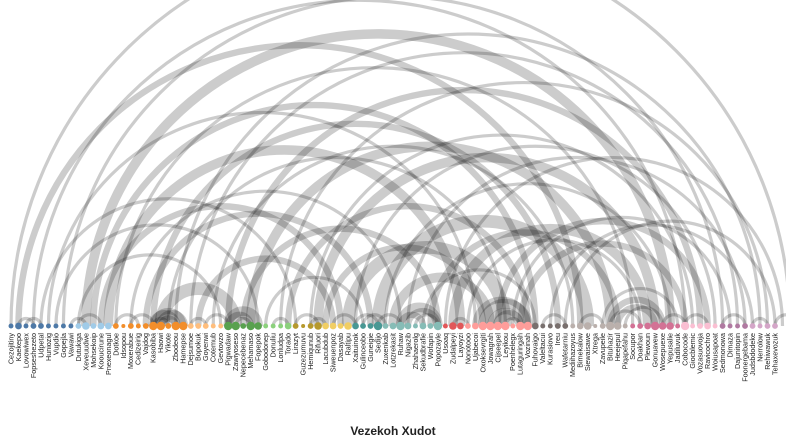 Image resolution: width=786 pixels, height=446 pixels. What do you see at coordinates (100, 351) in the screenshot?
I see `node-label: Kooucirune` at bounding box center [100, 351].